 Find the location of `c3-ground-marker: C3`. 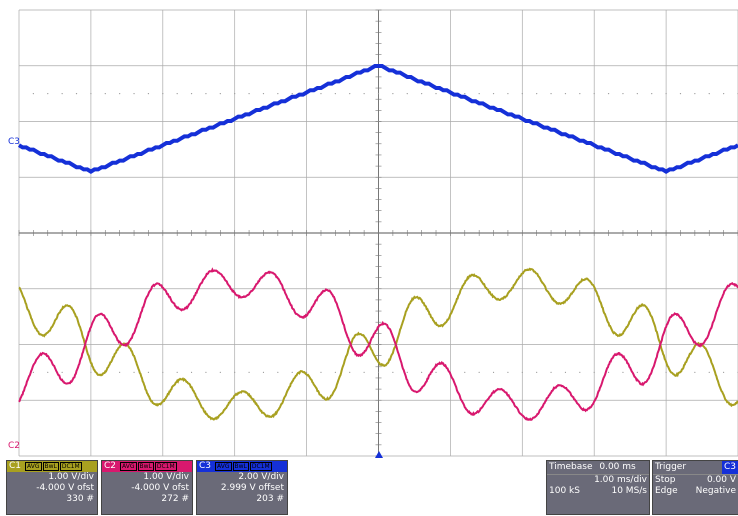

c3-ground-marker: C3 is located at coordinates (14, 142).